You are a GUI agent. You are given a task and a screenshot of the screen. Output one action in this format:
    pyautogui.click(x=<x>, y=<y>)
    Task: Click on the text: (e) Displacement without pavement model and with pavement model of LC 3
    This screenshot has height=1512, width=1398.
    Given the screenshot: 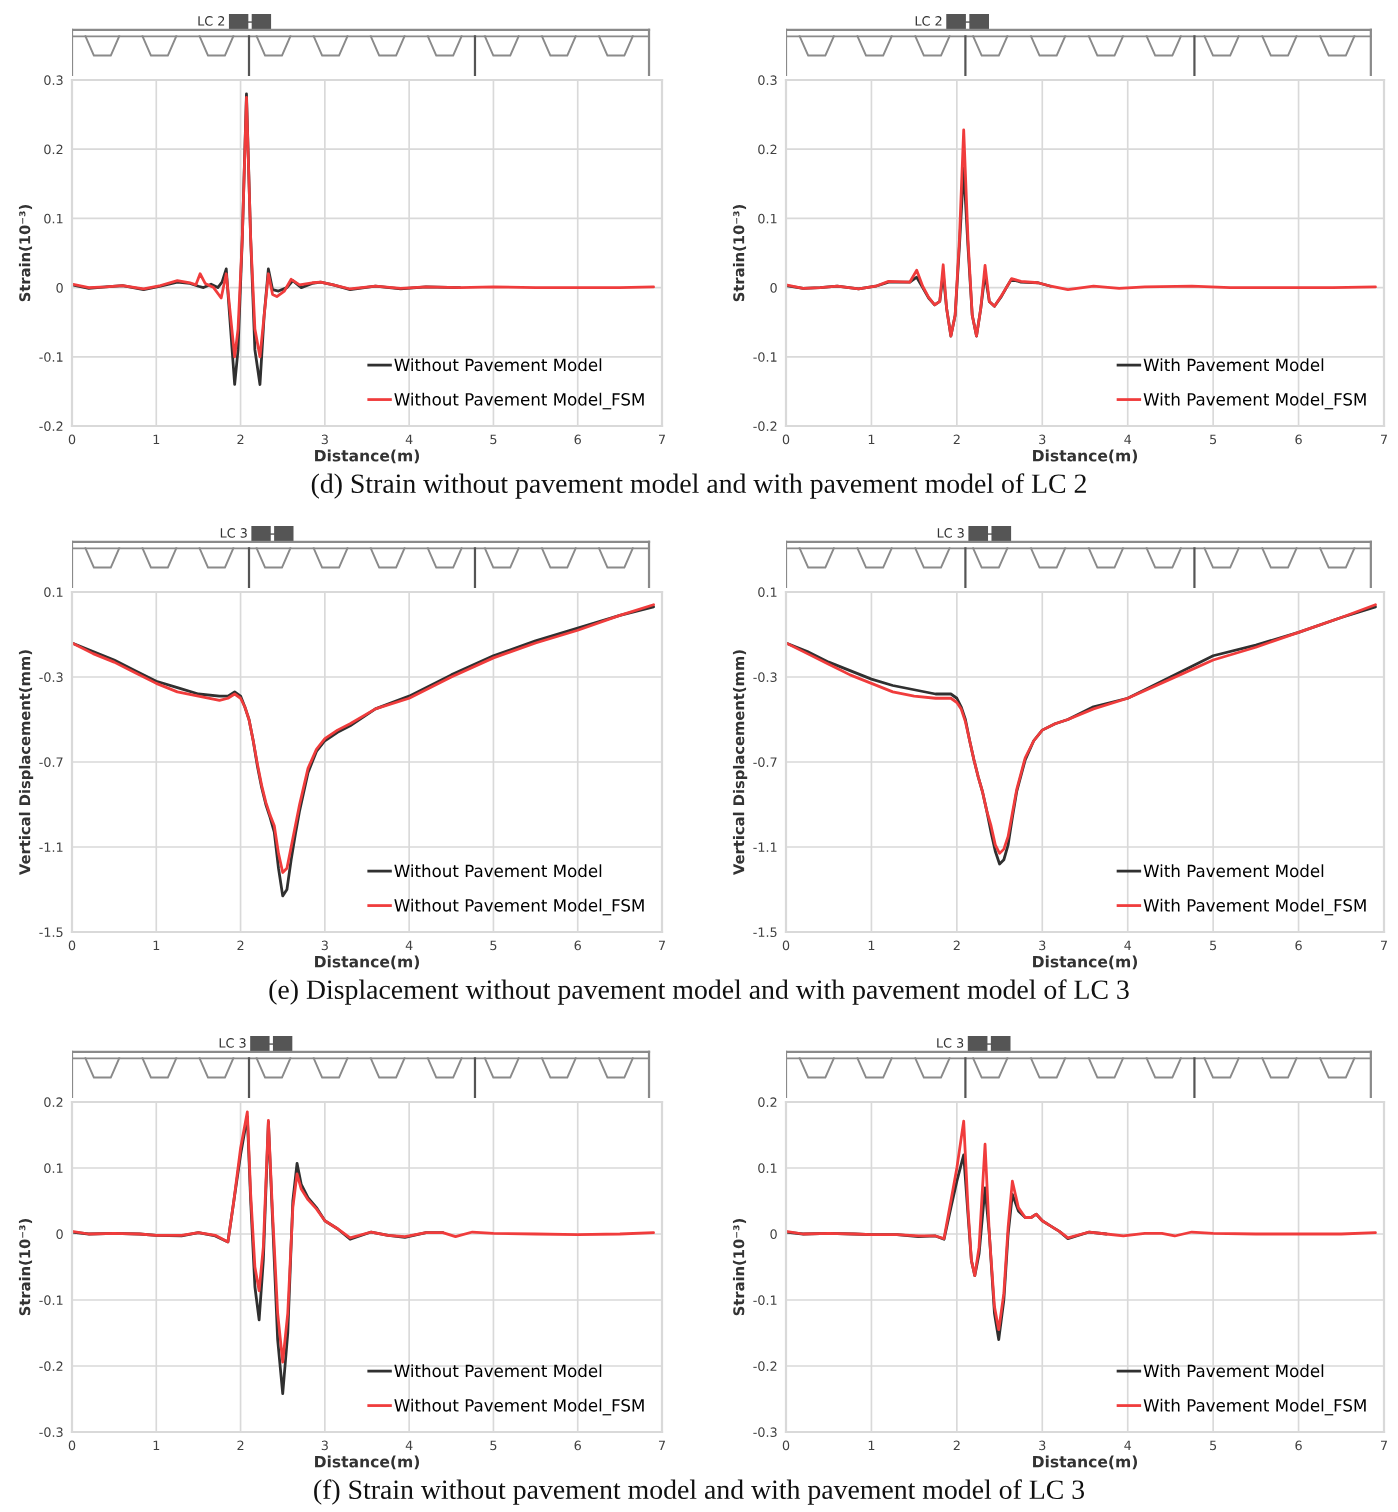 What is the action you would take?
    pyautogui.click(x=699, y=992)
    